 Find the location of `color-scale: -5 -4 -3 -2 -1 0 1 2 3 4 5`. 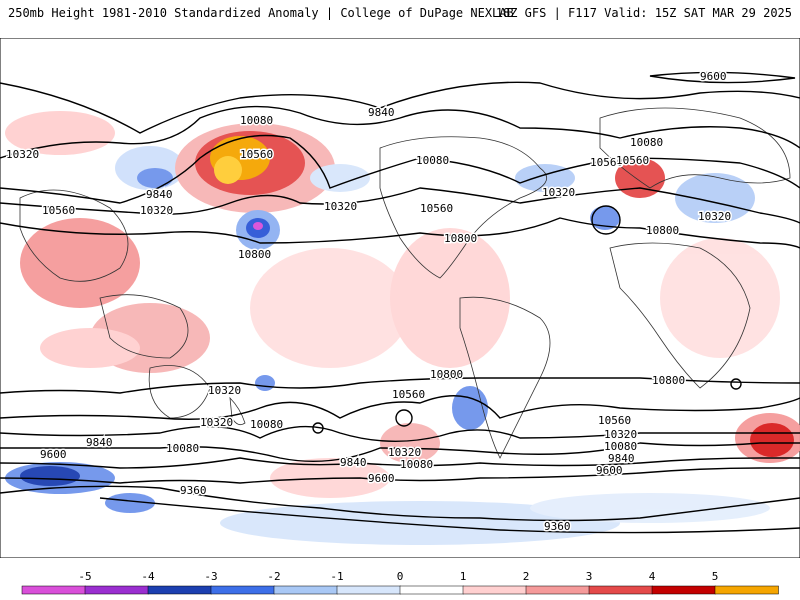

color-scale: -5 -4 -3 -2 -1 0 1 2 3 4 5 is located at coordinates (400, 582).